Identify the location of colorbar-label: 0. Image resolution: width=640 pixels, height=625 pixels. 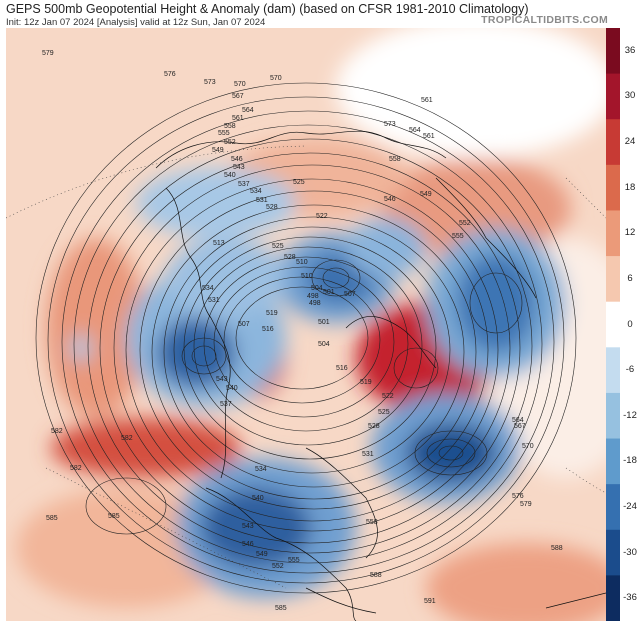
(630, 324).